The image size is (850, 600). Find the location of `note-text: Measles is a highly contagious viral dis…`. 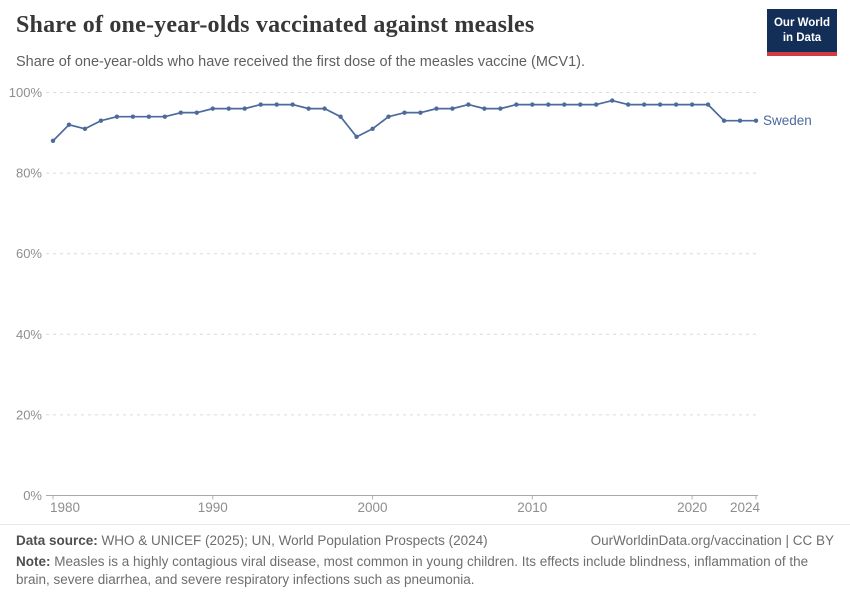

note-text: Measles is a highly contagious viral dis… is located at coordinates (412, 571).